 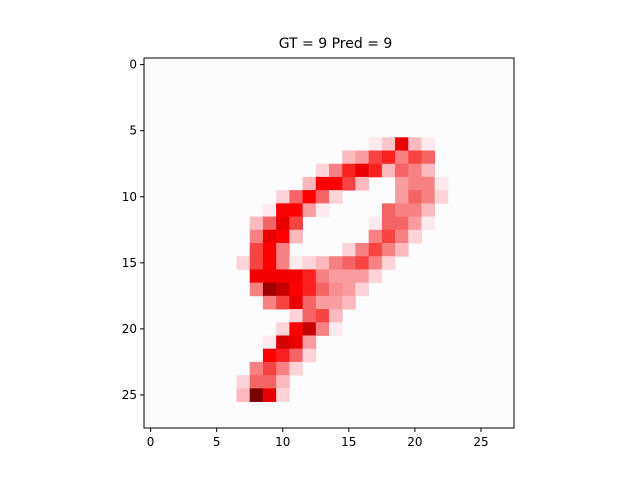 What do you see at coordinates (217, 442) in the screenshot?
I see `x-tick-label: 5` at bounding box center [217, 442].